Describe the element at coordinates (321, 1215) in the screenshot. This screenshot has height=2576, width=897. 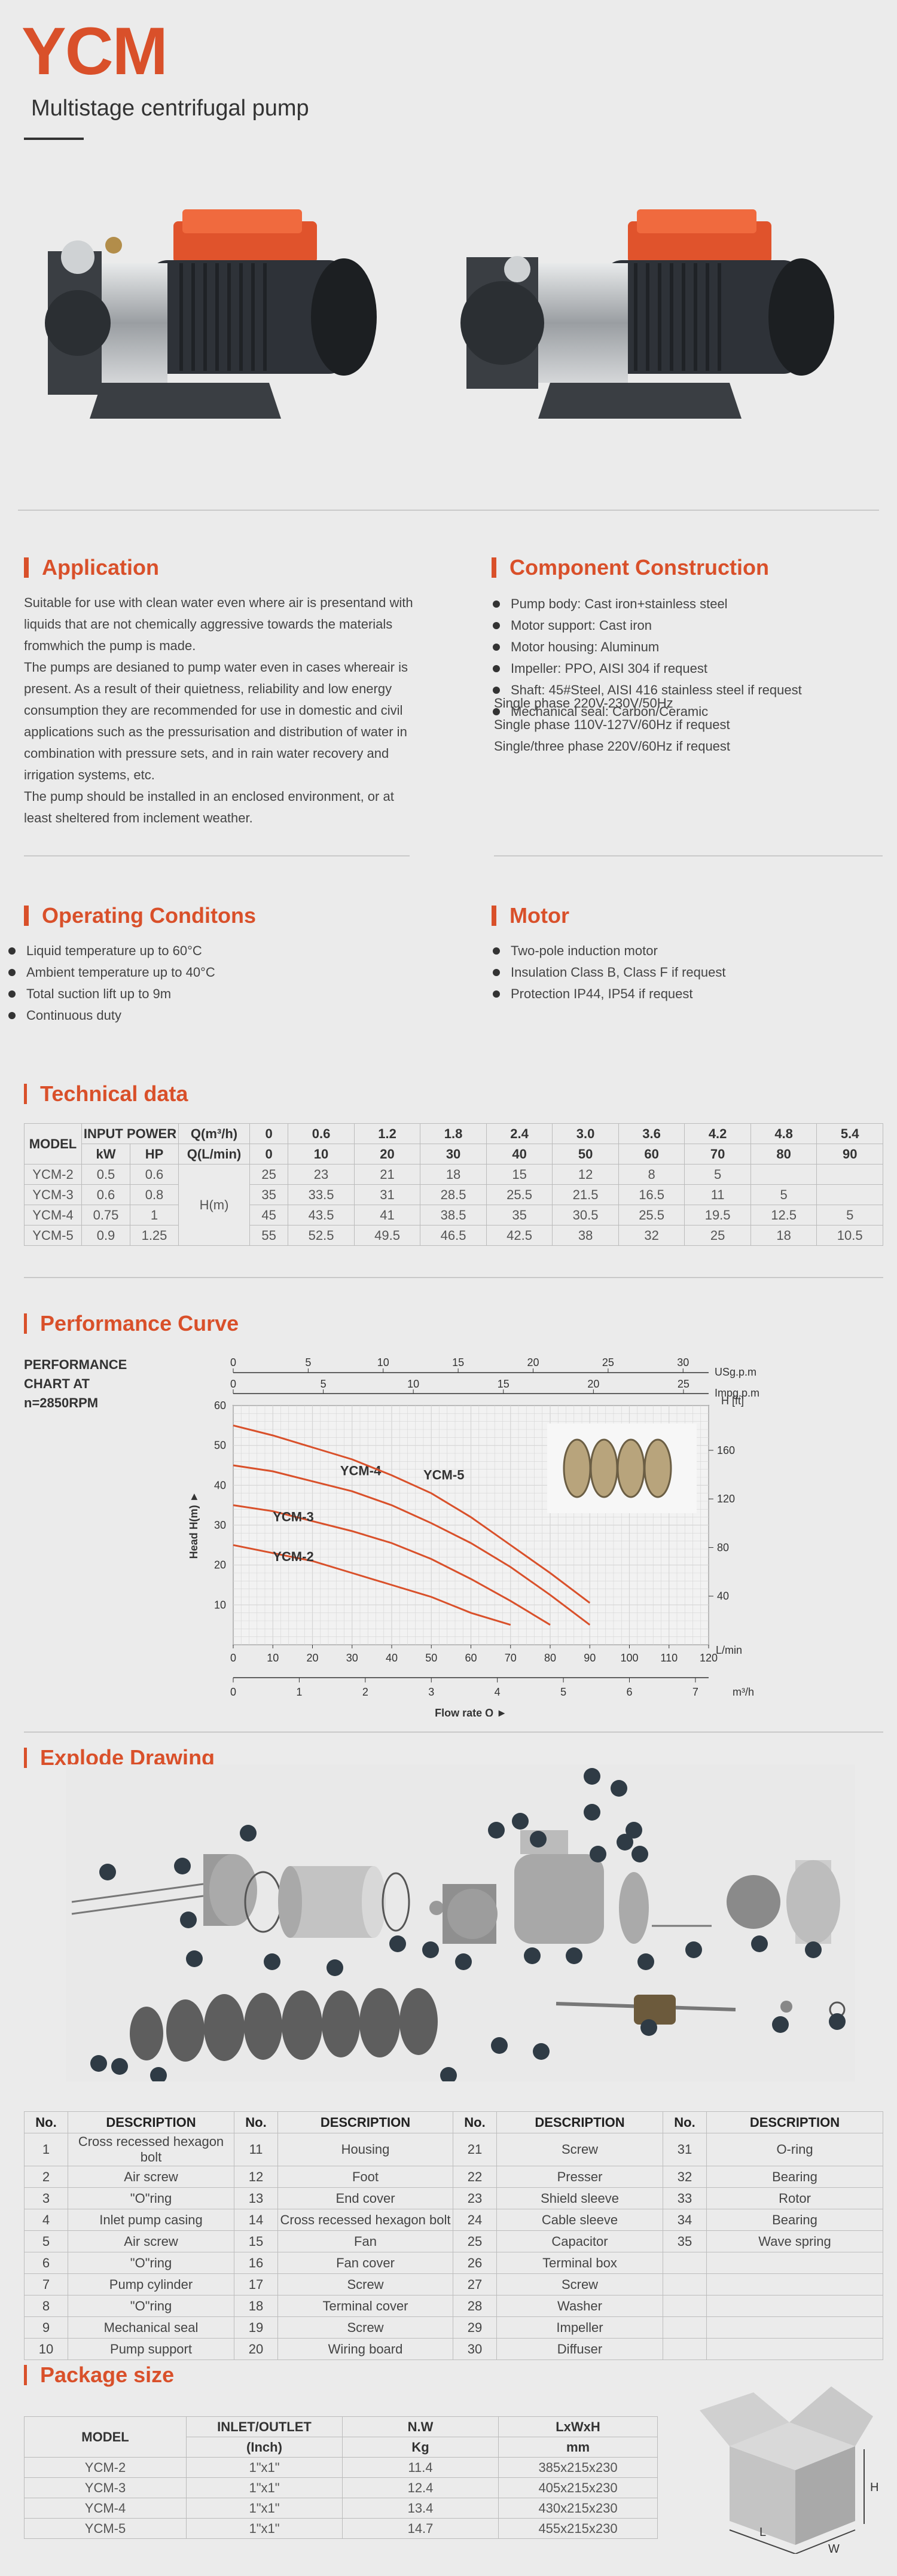
I see `table-cell: 43.5` at that location.